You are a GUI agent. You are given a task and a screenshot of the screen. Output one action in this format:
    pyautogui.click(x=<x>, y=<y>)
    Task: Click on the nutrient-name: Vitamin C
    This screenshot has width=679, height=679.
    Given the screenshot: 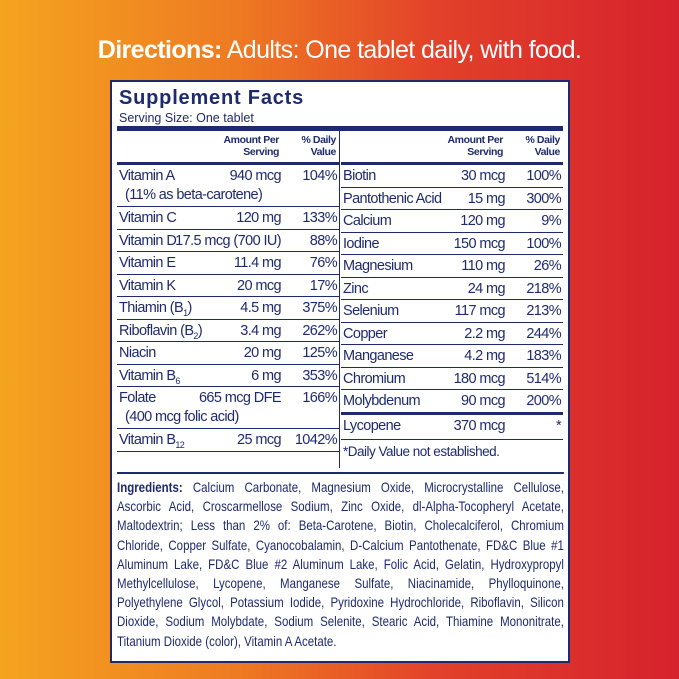 What is the action you would take?
    pyautogui.click(x=148, y=218)
    